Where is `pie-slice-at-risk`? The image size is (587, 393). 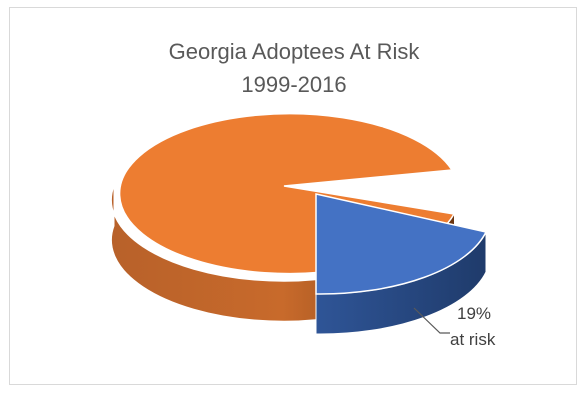 pie-slice-at-risk is located at coordinates (401, 264).